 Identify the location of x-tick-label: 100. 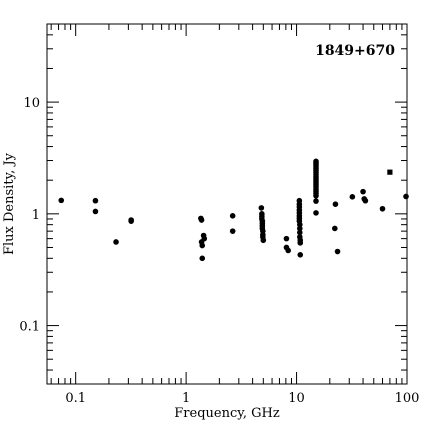
(407, 398).